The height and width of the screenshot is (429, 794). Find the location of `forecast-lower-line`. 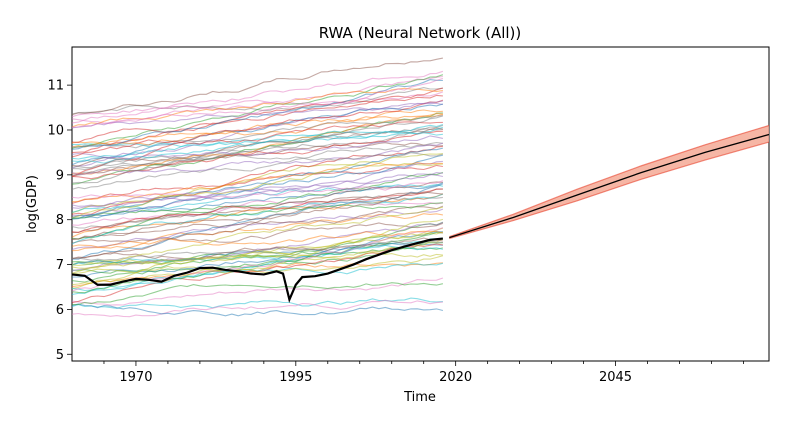

forecast-lower-line is located at coordinates (609, 190).